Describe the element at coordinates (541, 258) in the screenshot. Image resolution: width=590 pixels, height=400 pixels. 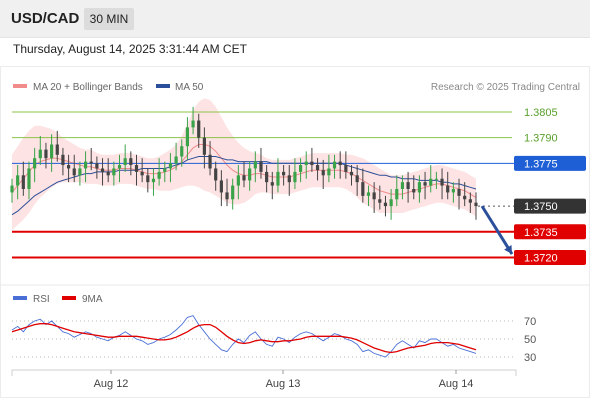
I see `level-label-1-3720: 1.3720` at that location.